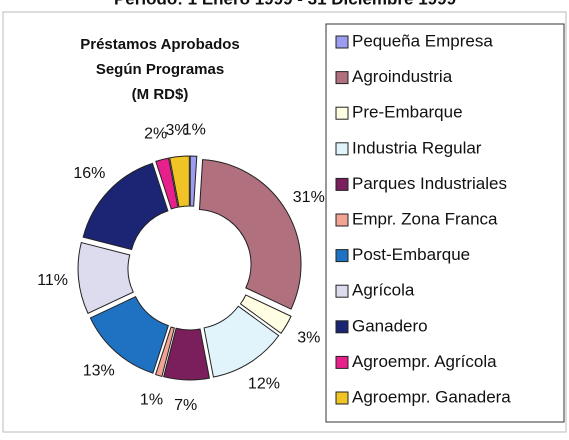 The height and width of the screenshot is (440, 569). I want to click on legend-label: Post-Embarque, so click(411, 254).